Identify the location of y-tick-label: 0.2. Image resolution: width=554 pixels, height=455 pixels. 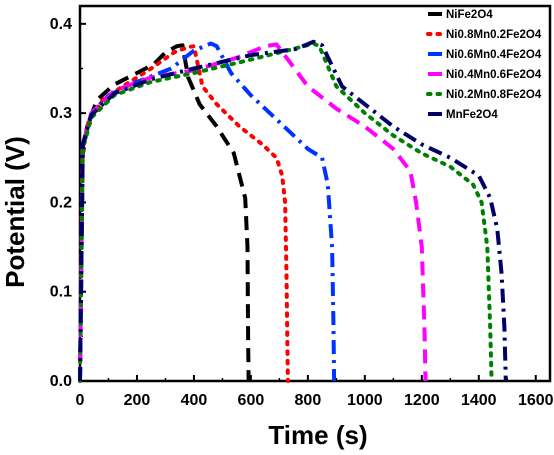
(61, 202).